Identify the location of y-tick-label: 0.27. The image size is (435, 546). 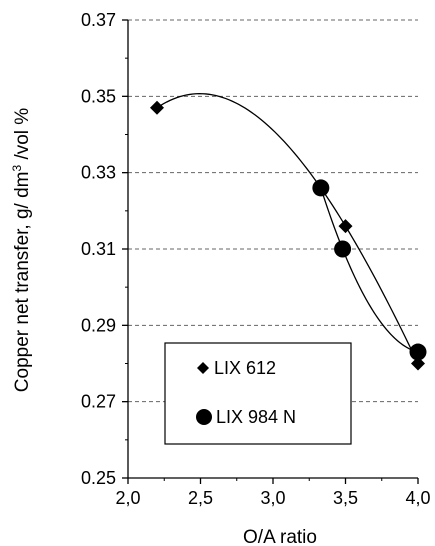
(98, 402).